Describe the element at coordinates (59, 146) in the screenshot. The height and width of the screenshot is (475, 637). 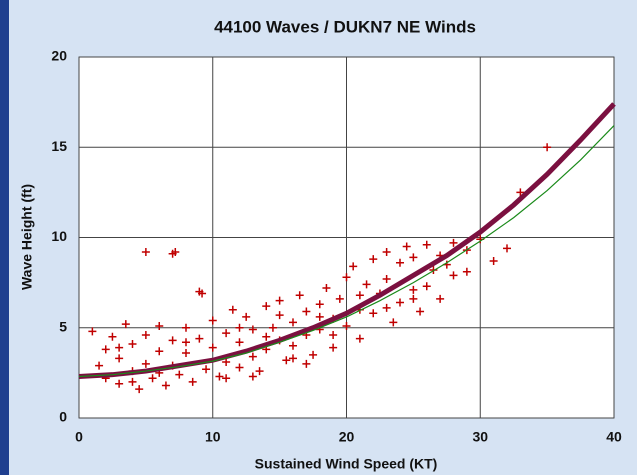
I see `y-tick-label: 15` at that location.